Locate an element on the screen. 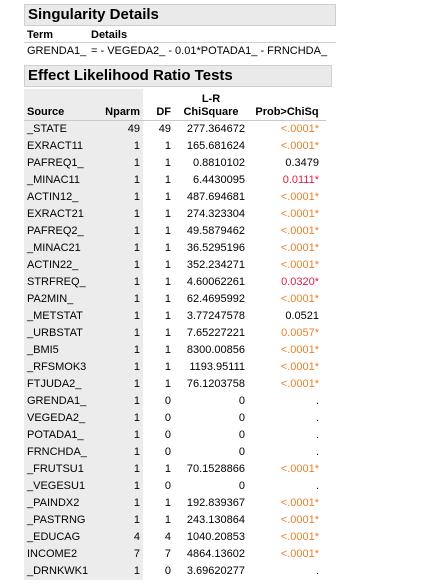 This screenshot has height=586, width=444. effect-likelihood-ratio-tests-header: Effect Likelihood Ratio Tests is located at coordinates (178, 76).